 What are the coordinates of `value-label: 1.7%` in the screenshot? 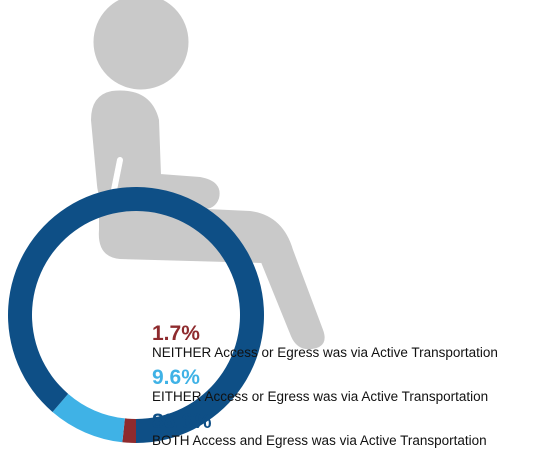 It's located at (176, 333).